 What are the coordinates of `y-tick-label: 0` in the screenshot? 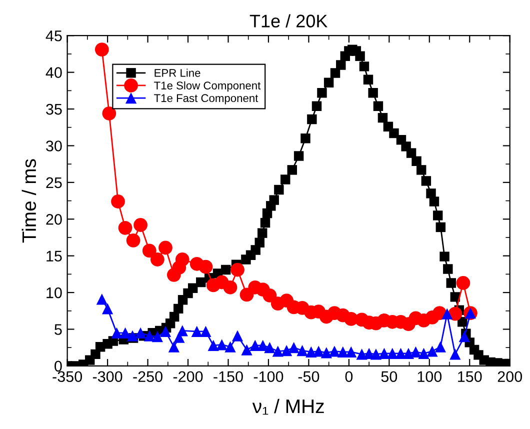 It's located at (58, 366).